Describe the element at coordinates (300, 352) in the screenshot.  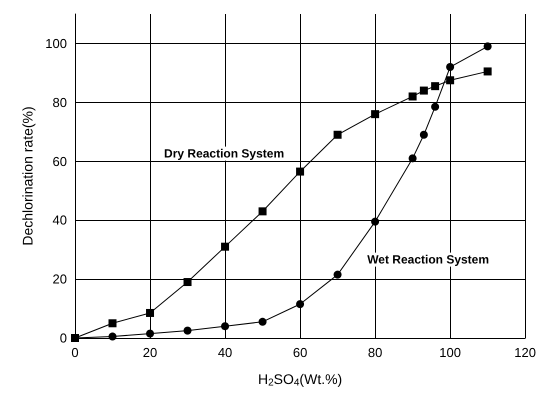
I see `x-tick-label: 60` at that location.